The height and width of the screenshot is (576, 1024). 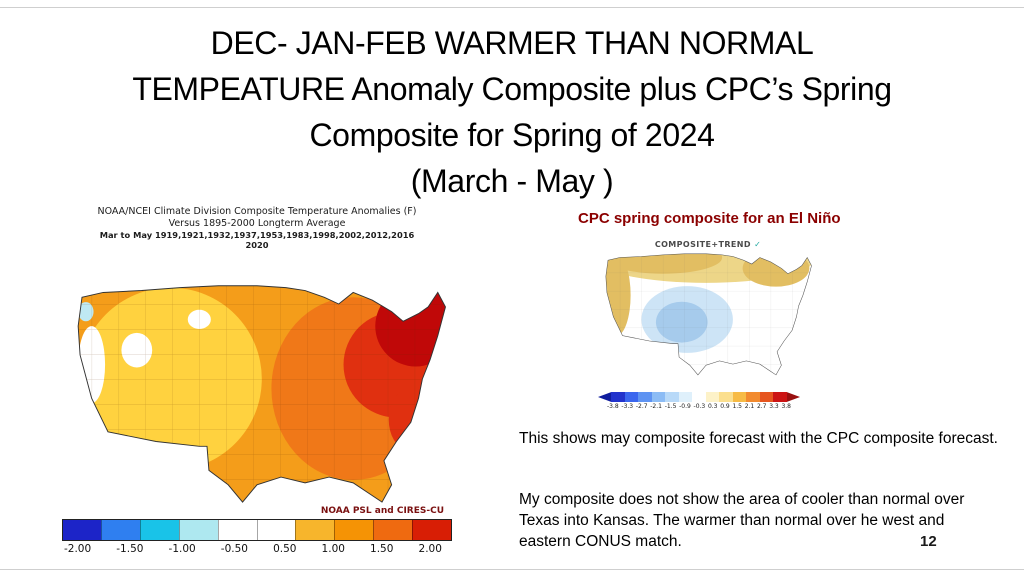 What do you see at coordinates (430, 549) in the screenshot?
I see `tick-label: 2.00` at bounding box center [430, 549].